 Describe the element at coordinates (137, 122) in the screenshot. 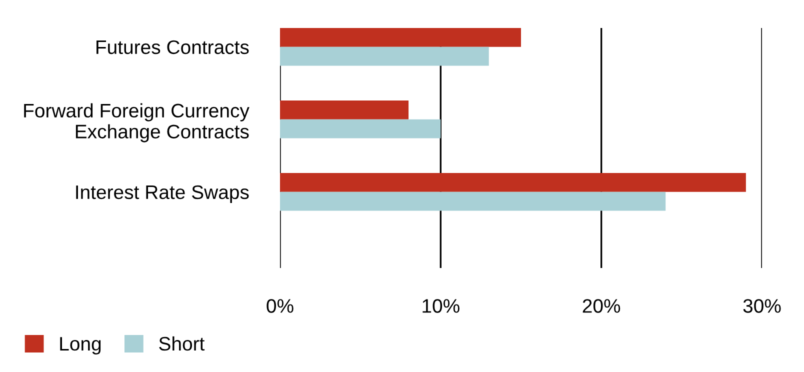

I see `y-tick-label: Forward Foreign Currency Exchange Contracts` at that location.